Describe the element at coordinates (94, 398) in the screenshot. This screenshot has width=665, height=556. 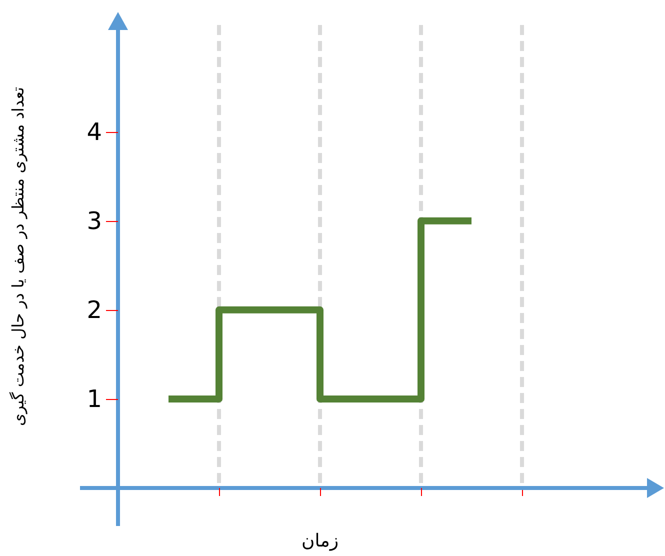
I see `y-tick-label: 1` at that location.